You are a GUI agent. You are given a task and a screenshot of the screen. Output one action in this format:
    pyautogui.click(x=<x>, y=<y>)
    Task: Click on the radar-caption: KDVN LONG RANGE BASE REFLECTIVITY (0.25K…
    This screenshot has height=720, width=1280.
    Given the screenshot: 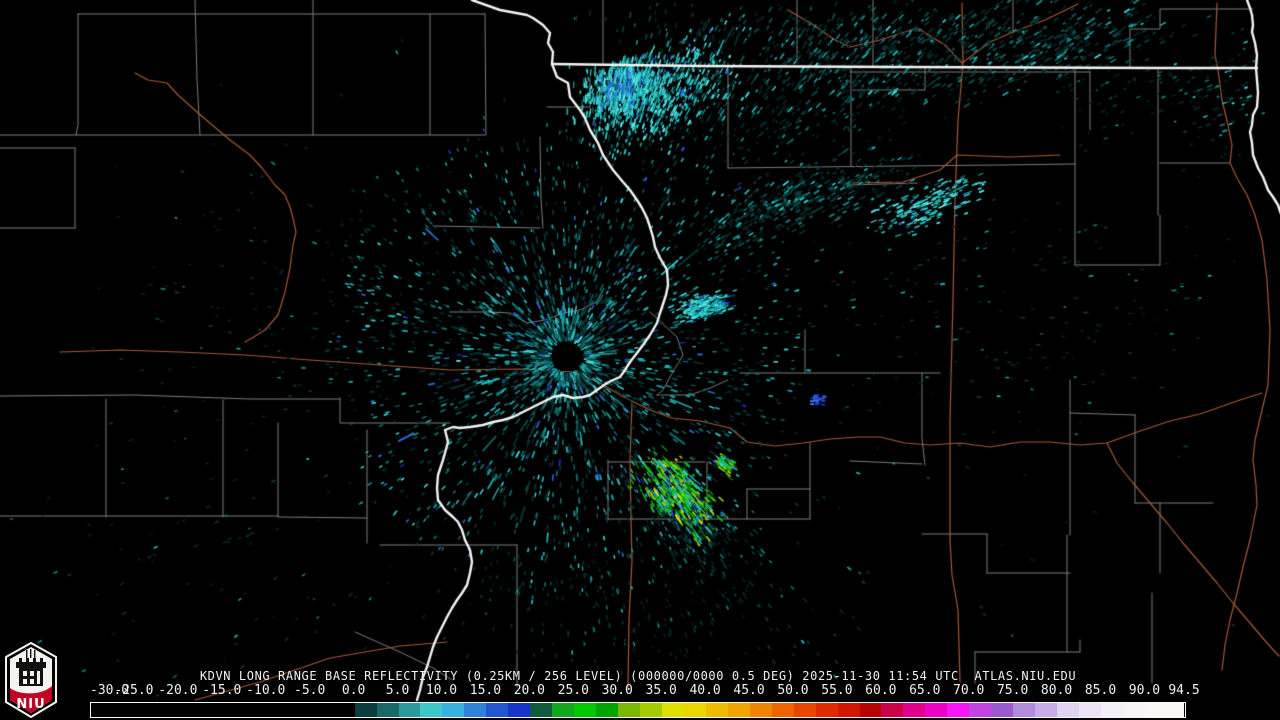 What is the action you would take?
    pyautogui.click(x=638, y=676)
    